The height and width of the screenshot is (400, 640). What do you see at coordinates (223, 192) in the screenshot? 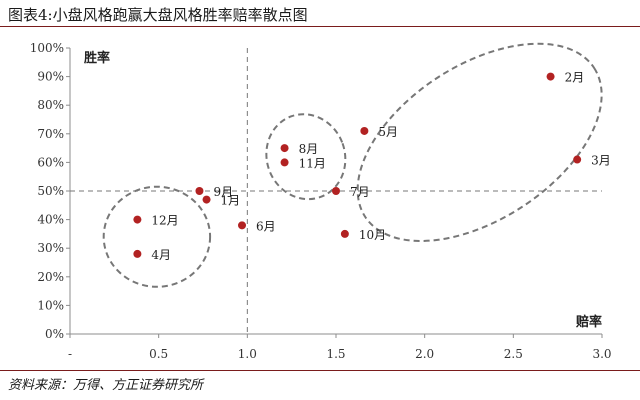
I see `data-point-label: 9月` at bounding box center [223, 192].